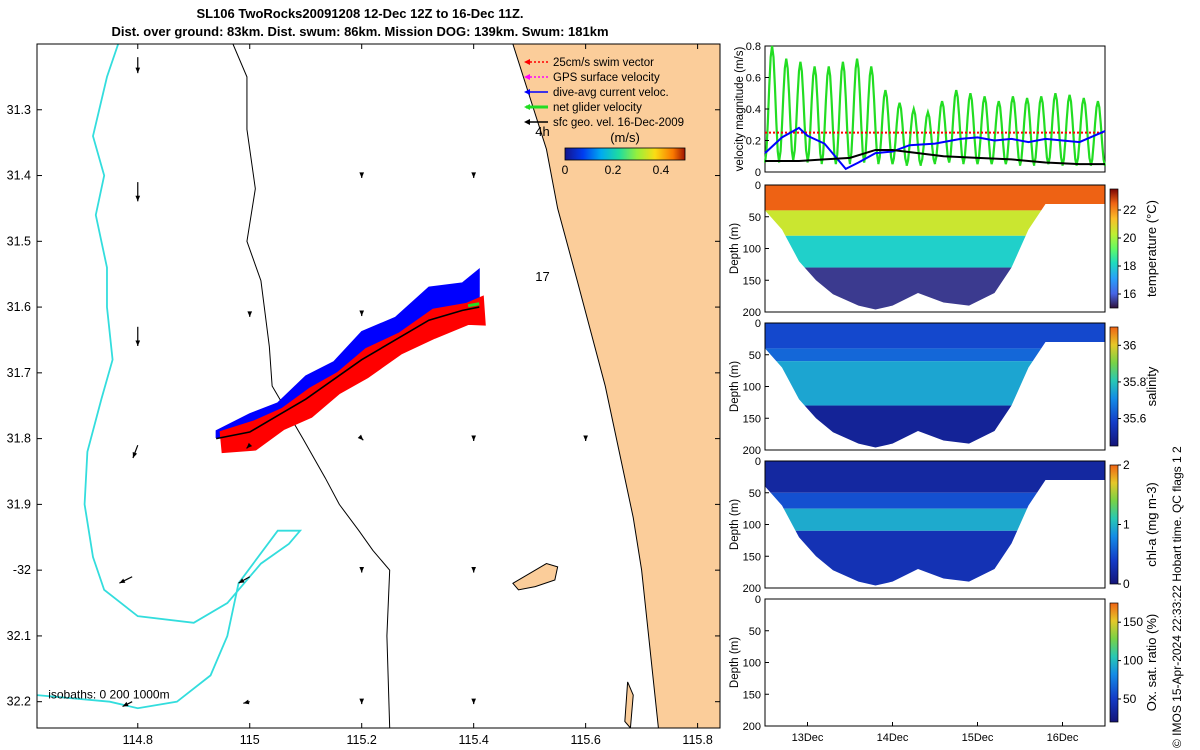 This screenshot has width=1200, height=750. I want to click on heatmap-y-tick-label-1-2: 100, so click(752, 388).